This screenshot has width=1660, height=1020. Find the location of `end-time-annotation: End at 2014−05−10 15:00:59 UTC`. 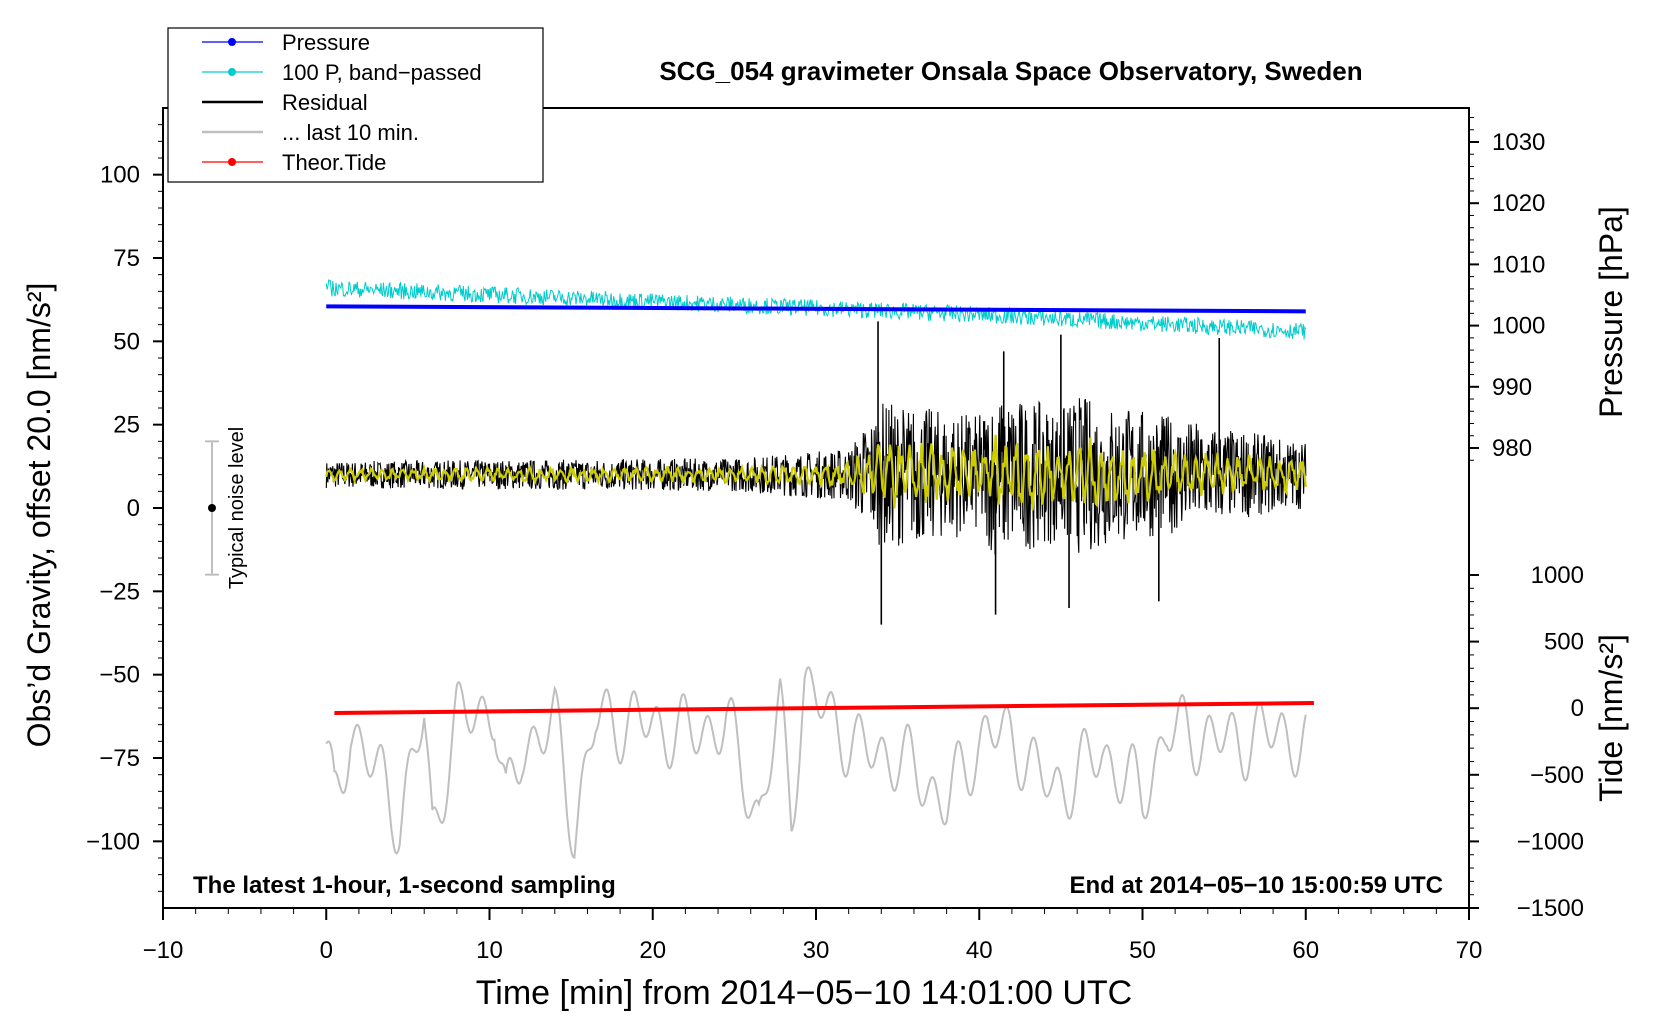

end-time-annotation: End at 2014−05−10 15:00:59 UTC is located at coordinates (1256, 885).